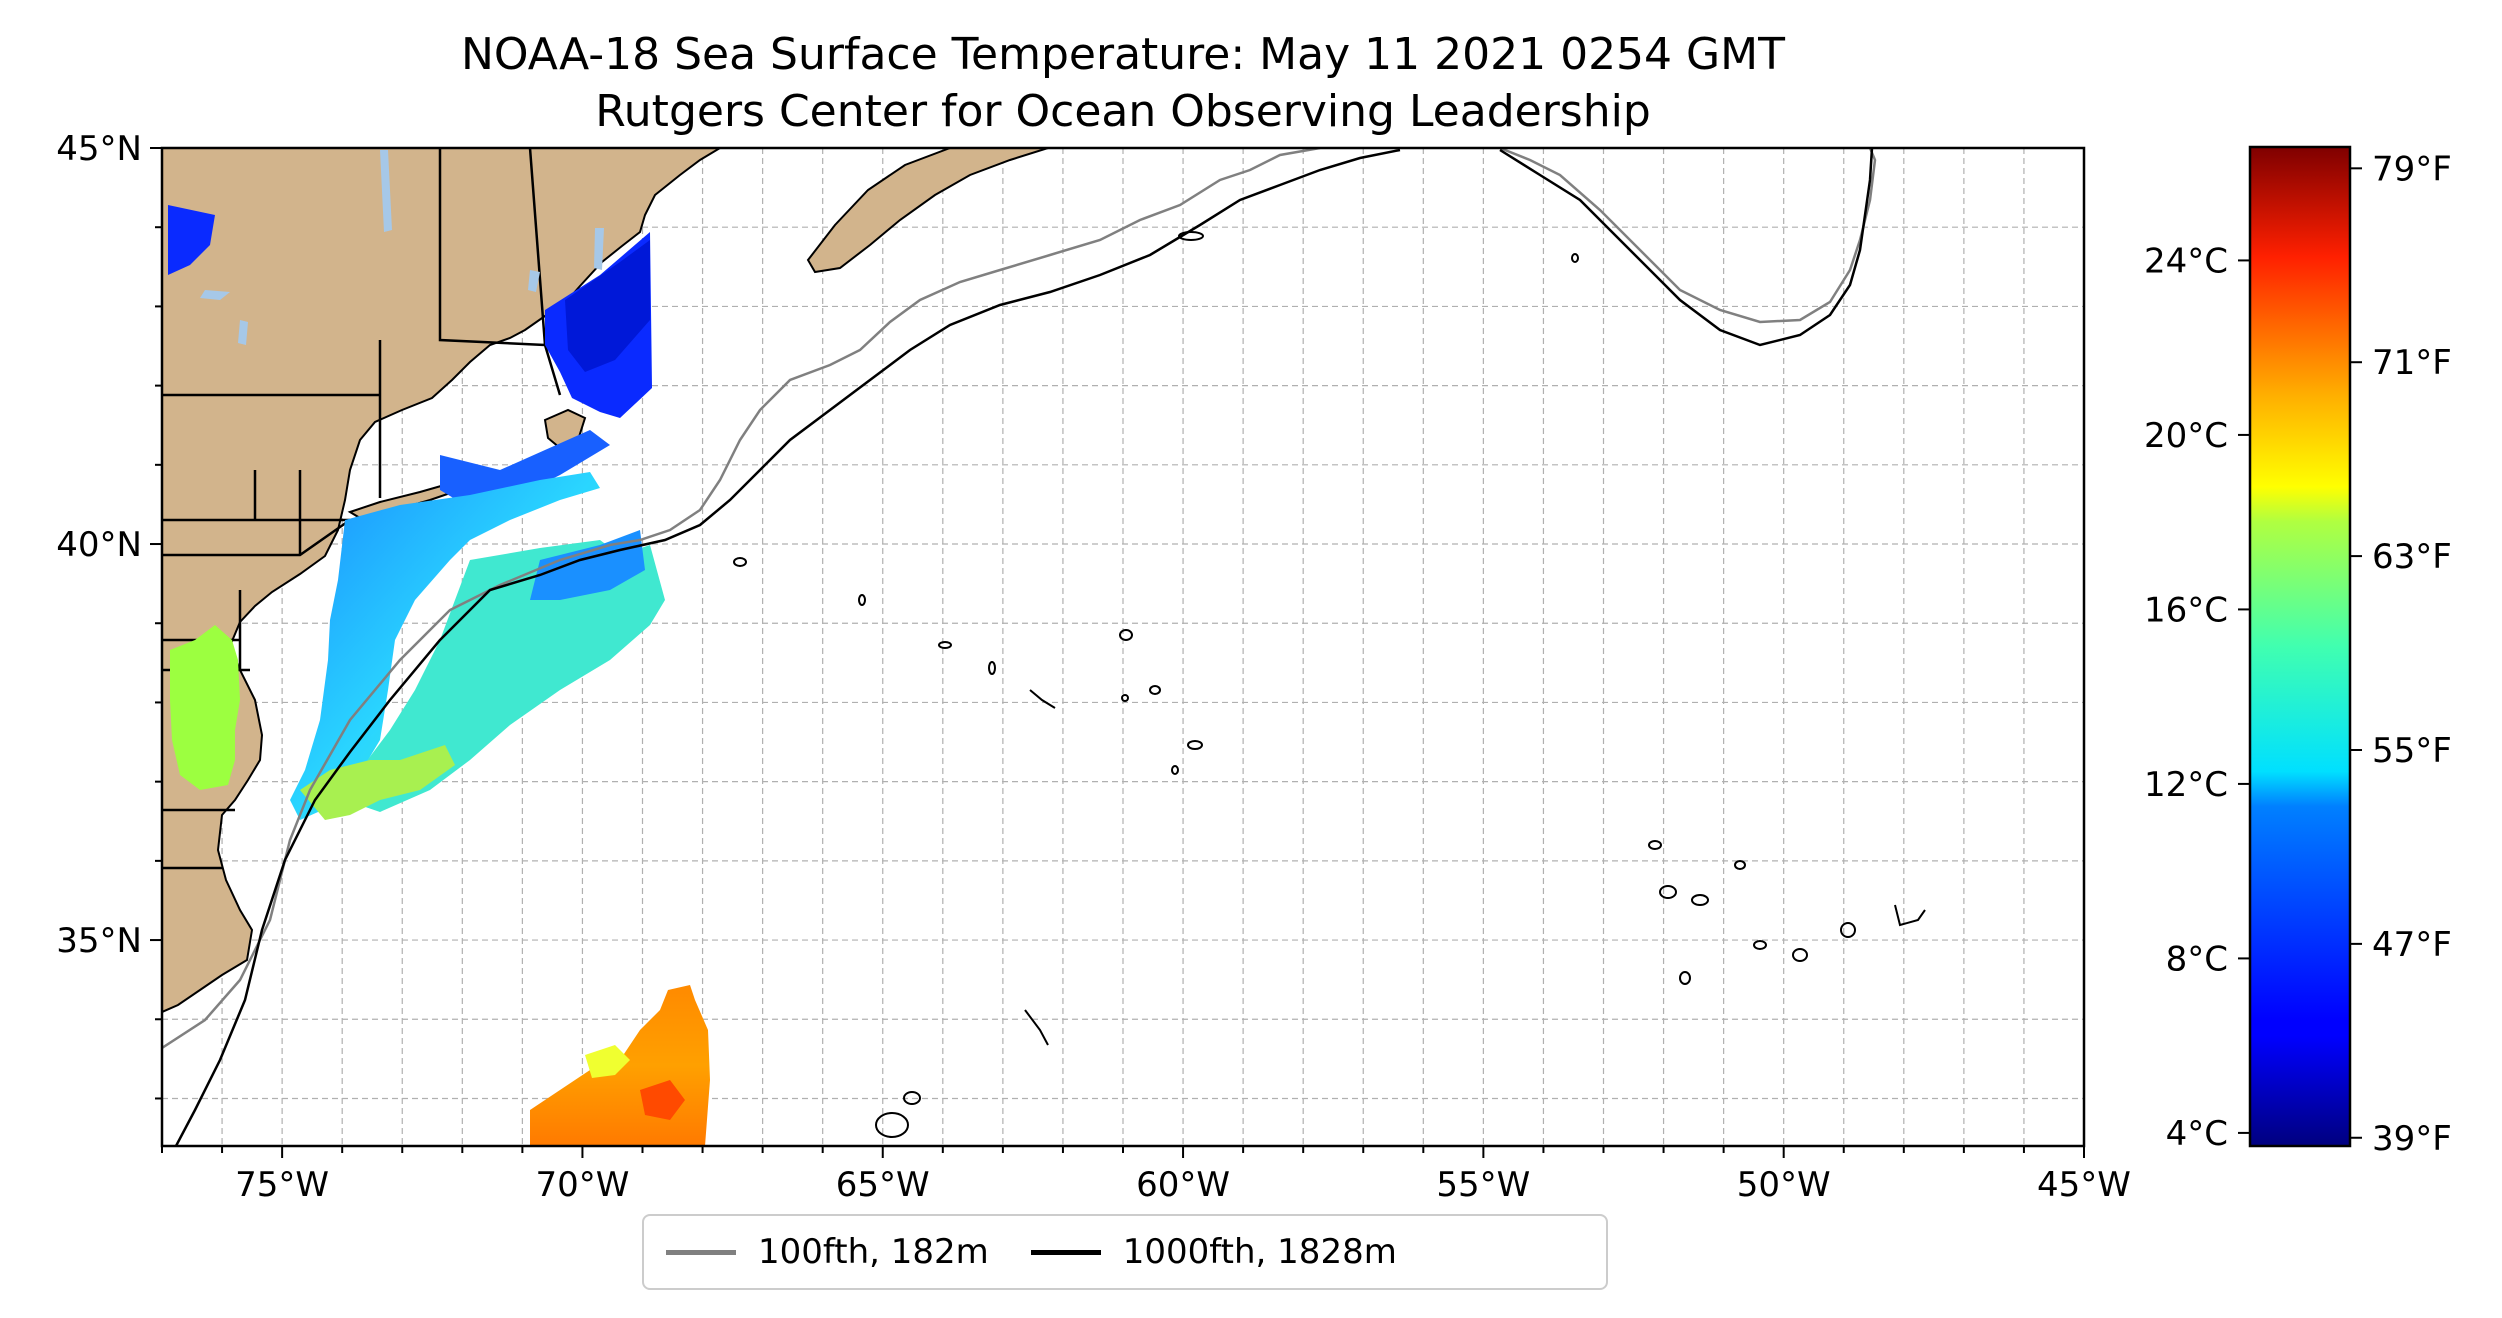 The image size is (2502, 1318). Describe the element at coordinates (402, 247) in the screenshot. I see `lakes` at that location.